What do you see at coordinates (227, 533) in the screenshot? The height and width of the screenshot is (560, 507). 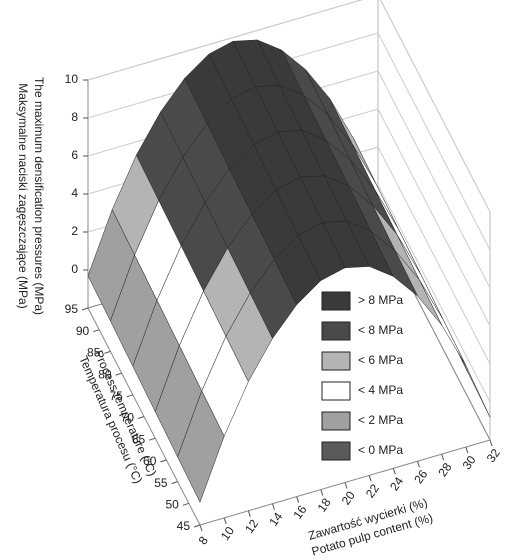 I see `x-tick-label: 10` at bounding box center [227, 533].